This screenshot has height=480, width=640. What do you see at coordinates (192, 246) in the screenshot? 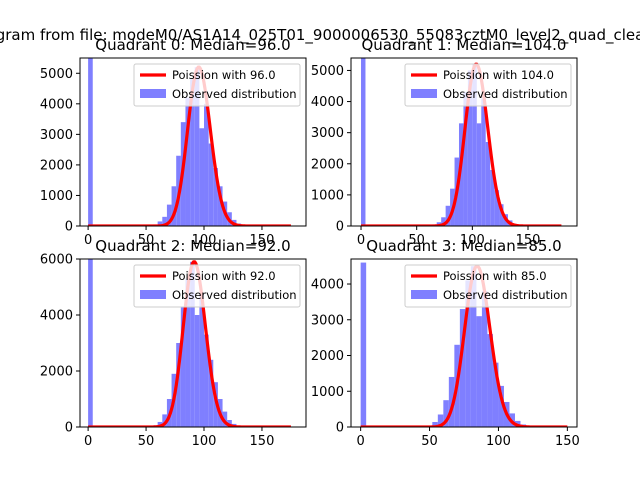
I see `panel-title: Quadrant 2: Median=92.0` at bounding box center [192, 246].